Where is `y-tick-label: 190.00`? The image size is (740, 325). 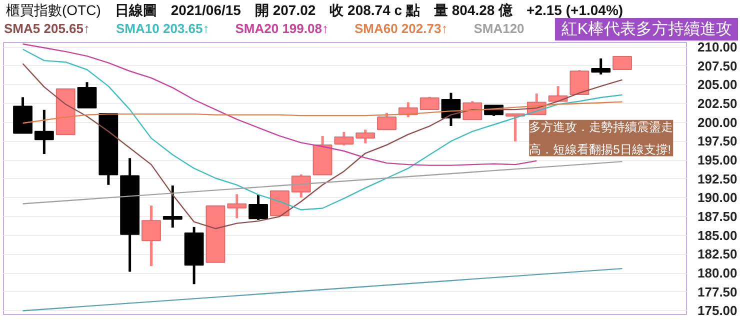 y-tick-label: 190.00 is located at coordinates (718, 198).